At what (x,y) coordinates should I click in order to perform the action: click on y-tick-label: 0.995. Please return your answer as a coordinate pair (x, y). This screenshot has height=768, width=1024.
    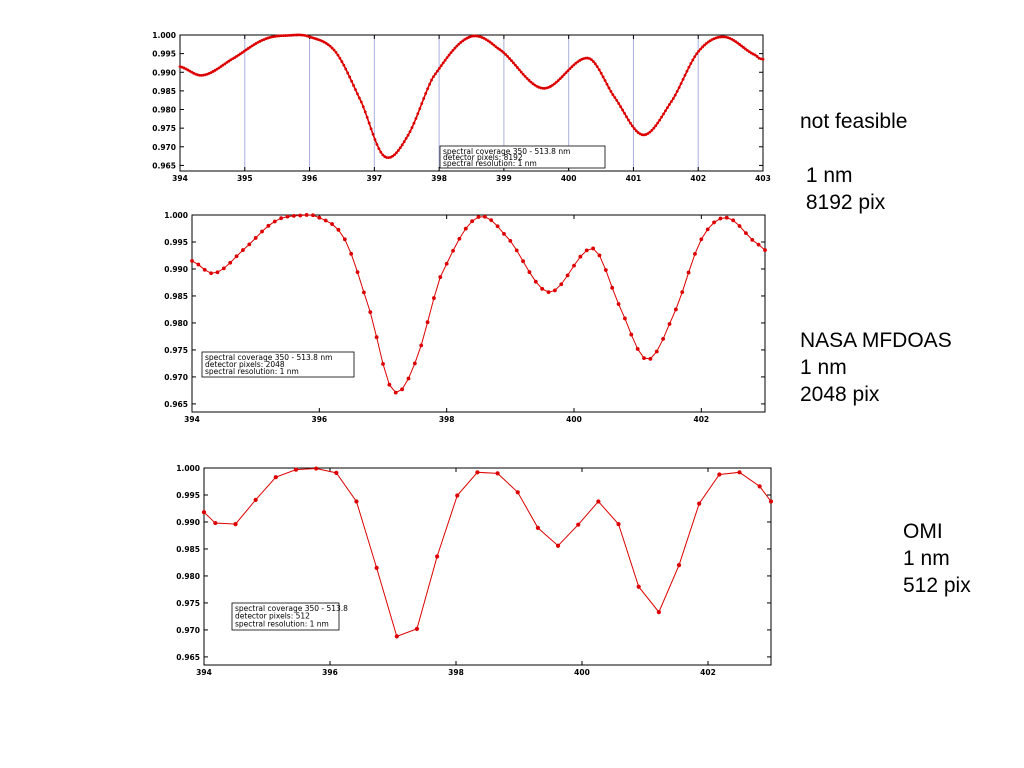
    Looking at the image, I should click on (188, 495).